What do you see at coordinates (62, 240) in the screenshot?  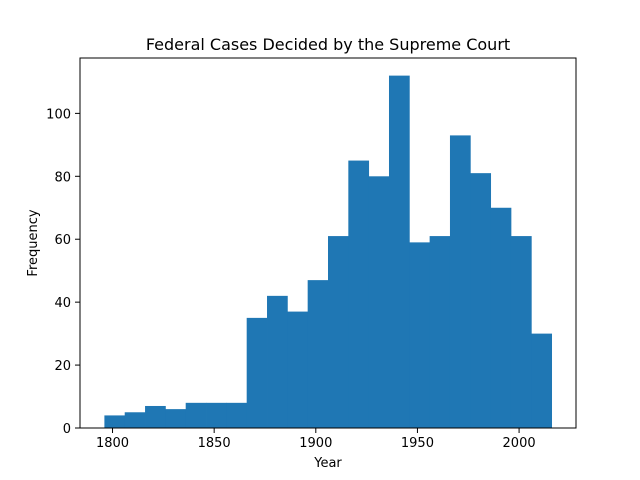 I see `y-tick-label: 60` at bounding box center [62, 240].